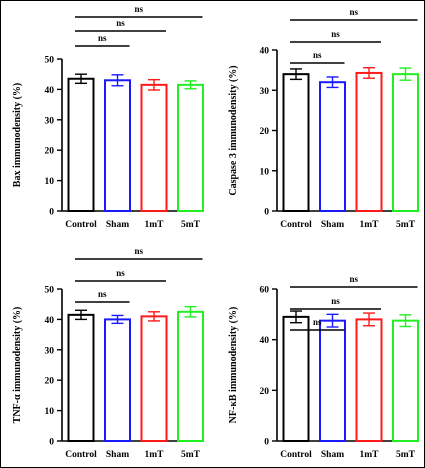  Describe the element at coordinates (17, 135) in the screenshot. I see `y-axis-label: Bax immunodensity (%)` at that location.